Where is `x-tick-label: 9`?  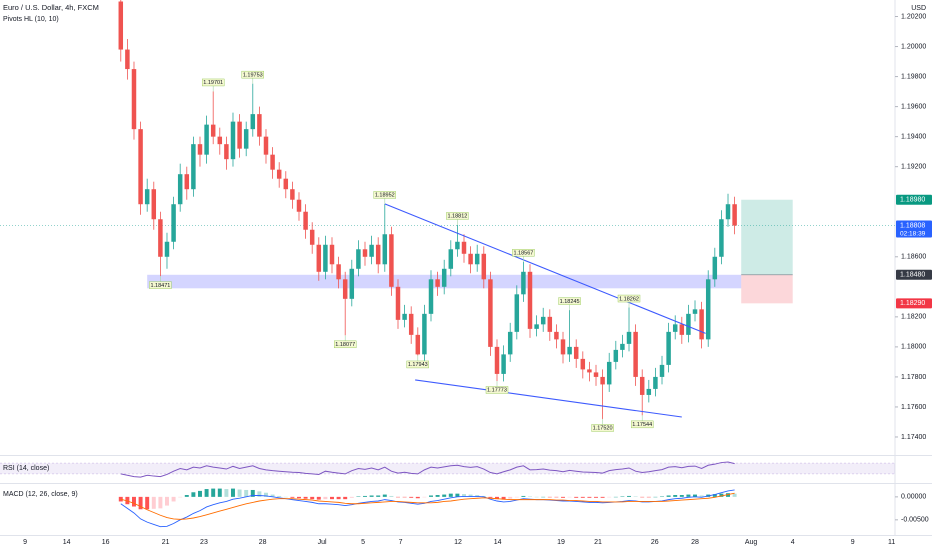
x-tick-label: 9 is located at coordinates (25, 542).